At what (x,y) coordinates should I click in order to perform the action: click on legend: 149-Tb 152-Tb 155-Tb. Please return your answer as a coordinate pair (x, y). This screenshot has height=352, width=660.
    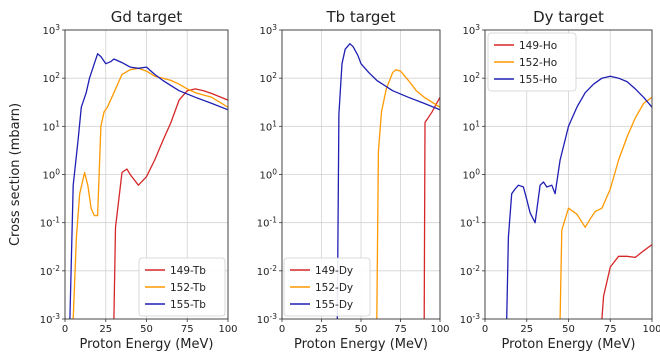
    Looking at the image, I should click on (182, 287).